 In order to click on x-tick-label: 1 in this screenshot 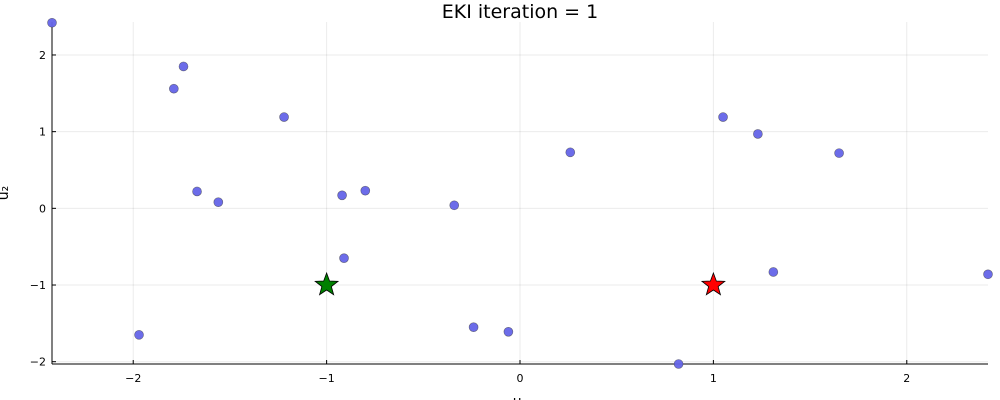, I will do `click(713, 378)`.